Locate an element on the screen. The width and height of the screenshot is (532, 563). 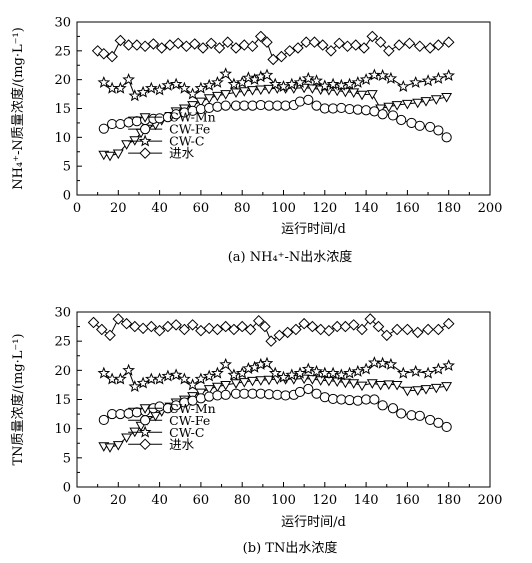
x-axis-title-b: 运行时间/d is located at coordinates (313, 522).